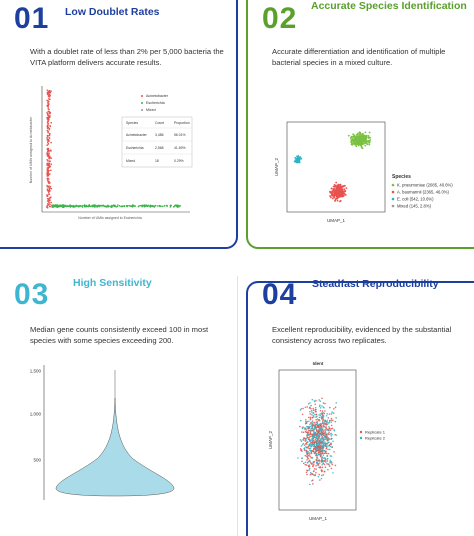 The height and width of the screenshot is (536, 474). Describe the element at coordinates (375, 284) in the screenshot. I see `panel-title: Steadfast Reproducibility` at that location.